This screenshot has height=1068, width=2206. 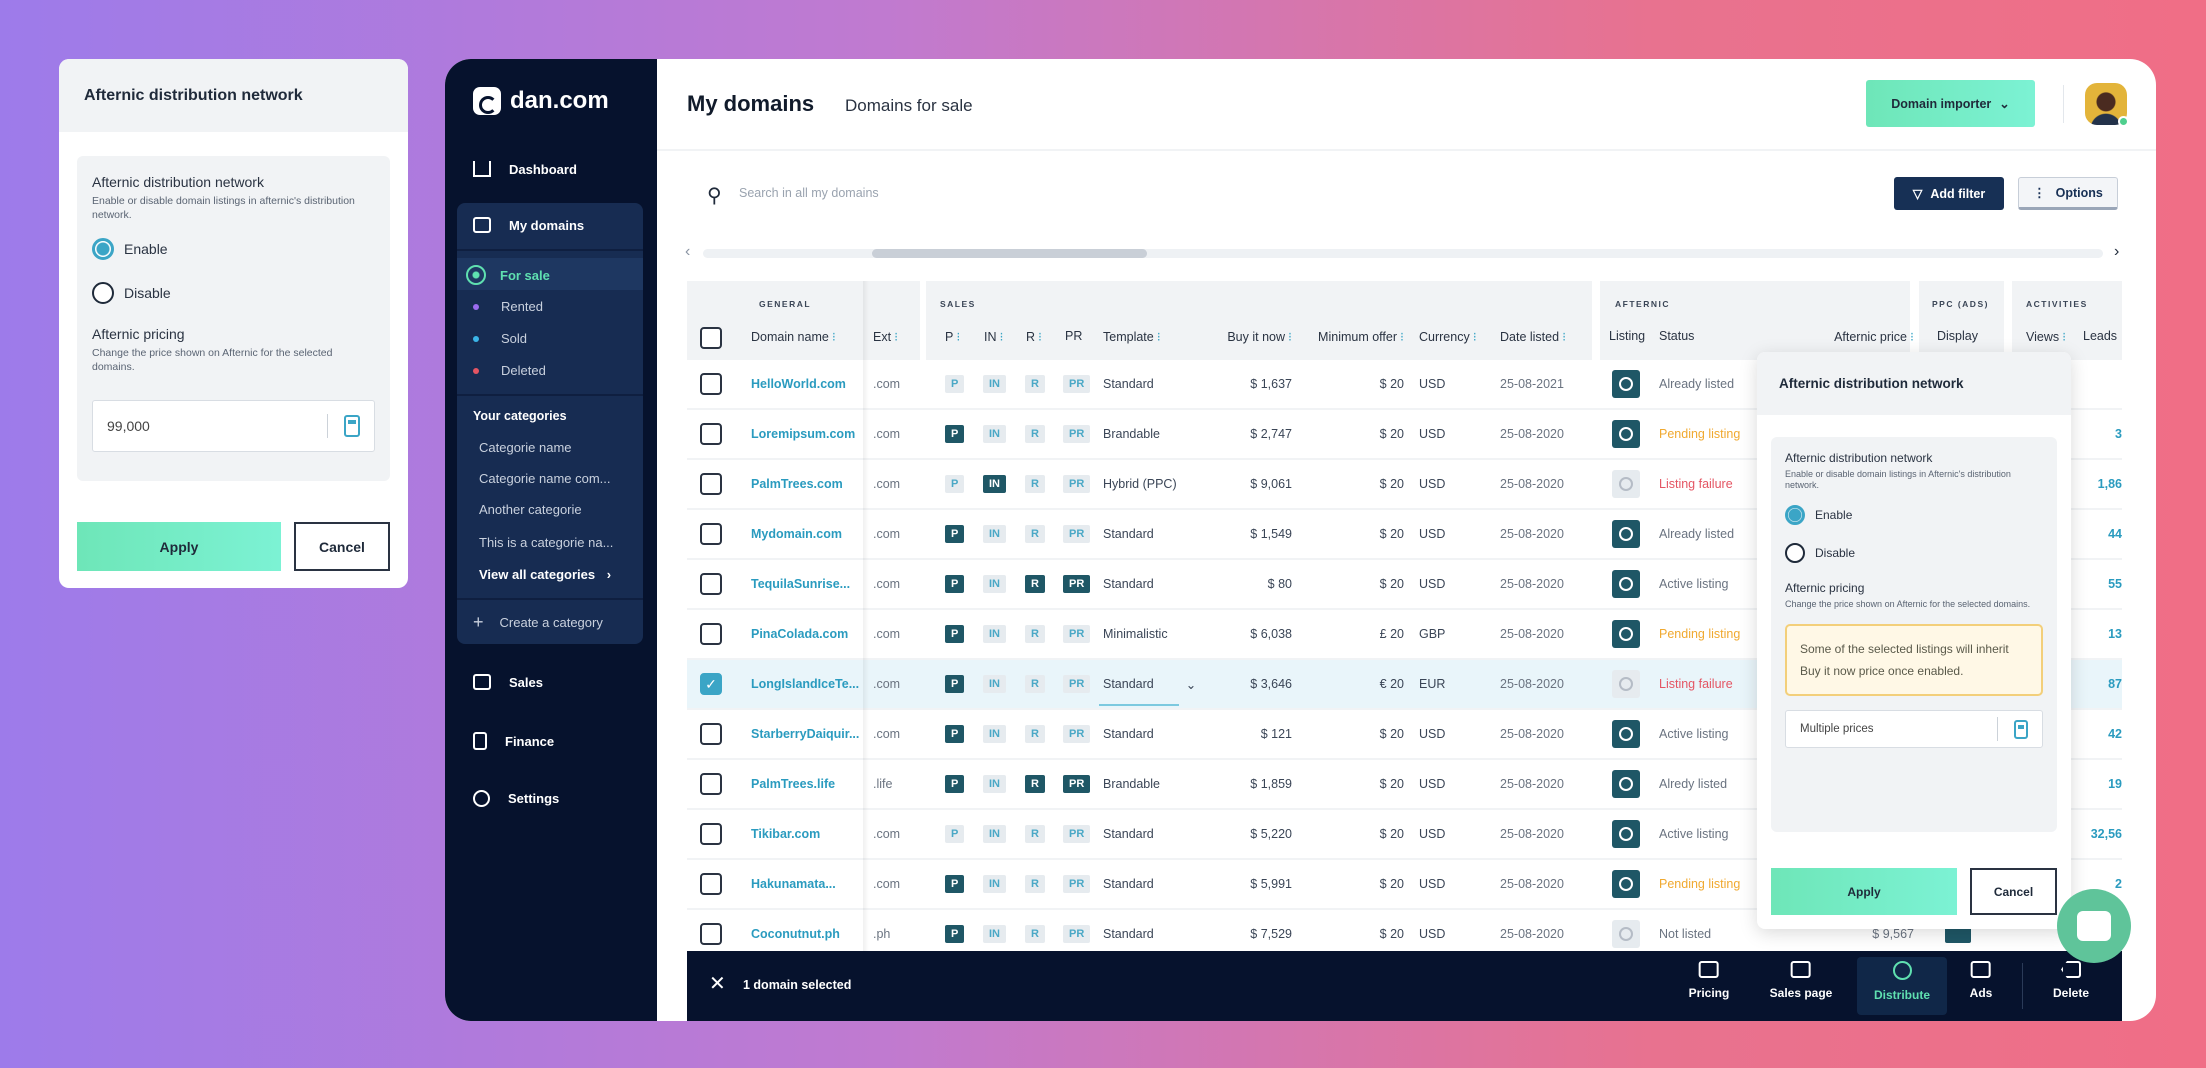 What do you see at coordinates (2068, 193) in the screenshot?
I see `options-button: ⋮ Options` at bounding box center [2068, 193].